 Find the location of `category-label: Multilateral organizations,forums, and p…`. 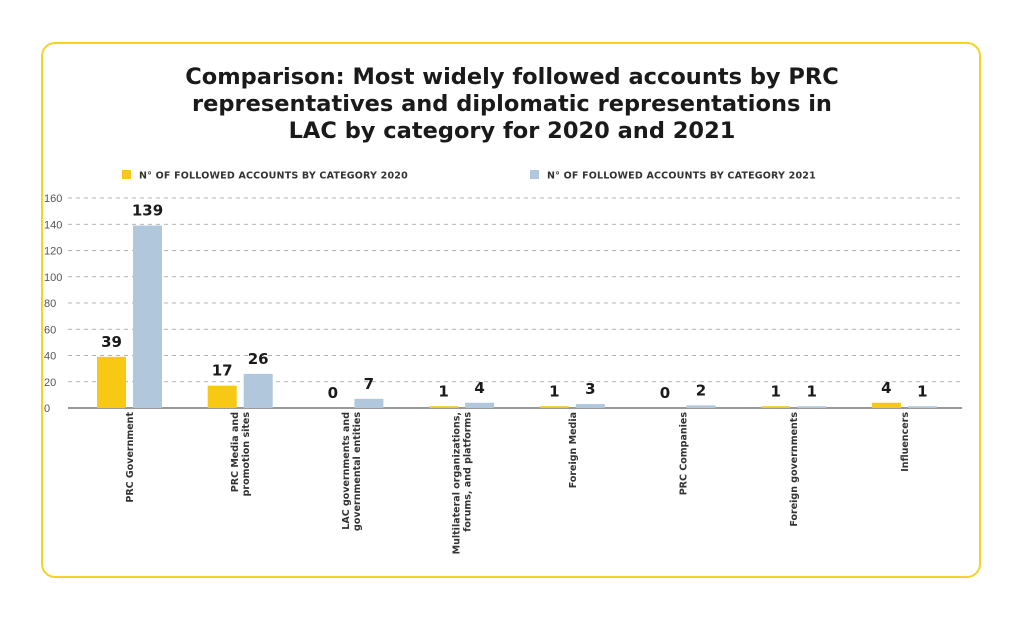

category-label: Multilateral organizations,forums, and p… is located at coordinates (463, 483).